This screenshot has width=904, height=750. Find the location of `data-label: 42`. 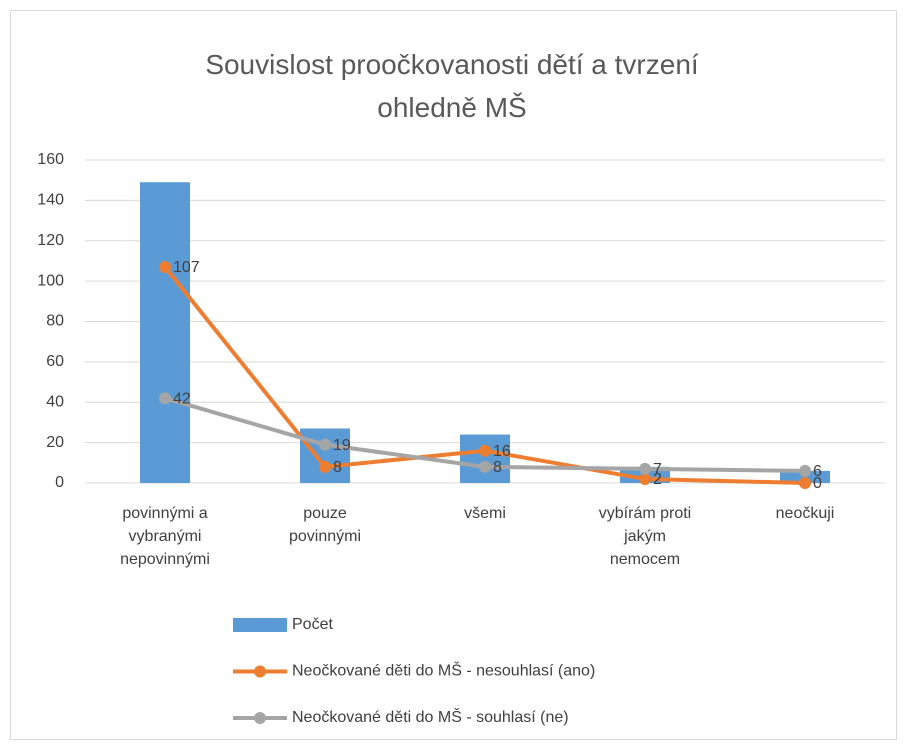

data-label: 42 is located at coordinates (182, 398).